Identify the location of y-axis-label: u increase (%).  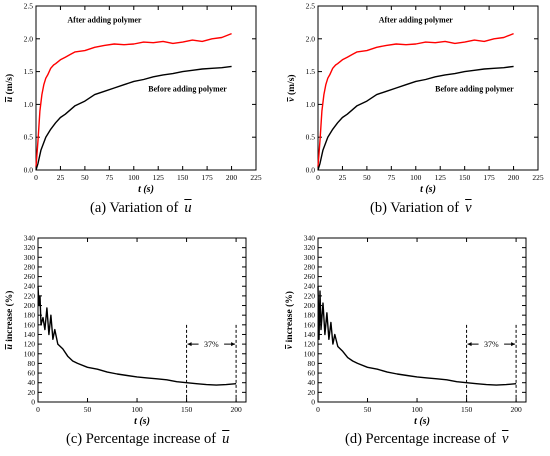
(9, 320).